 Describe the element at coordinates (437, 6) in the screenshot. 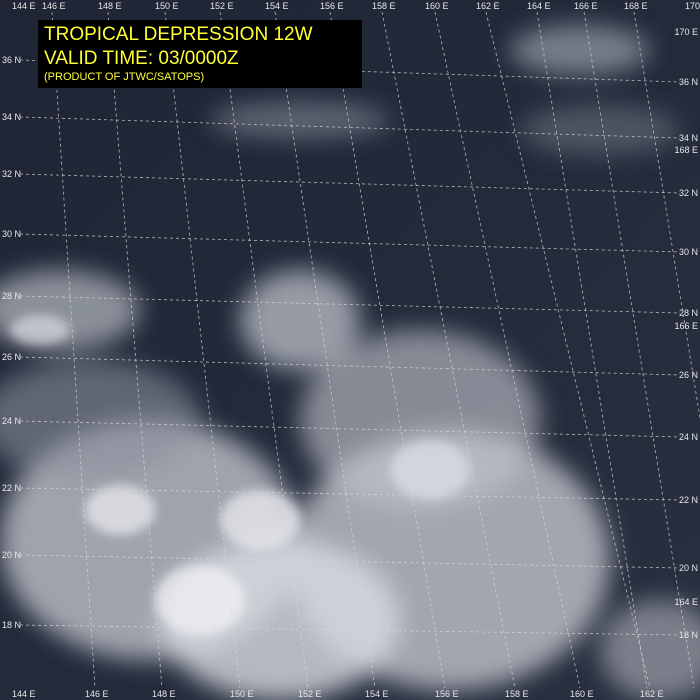

I see `top-label: 160 E` at that location.